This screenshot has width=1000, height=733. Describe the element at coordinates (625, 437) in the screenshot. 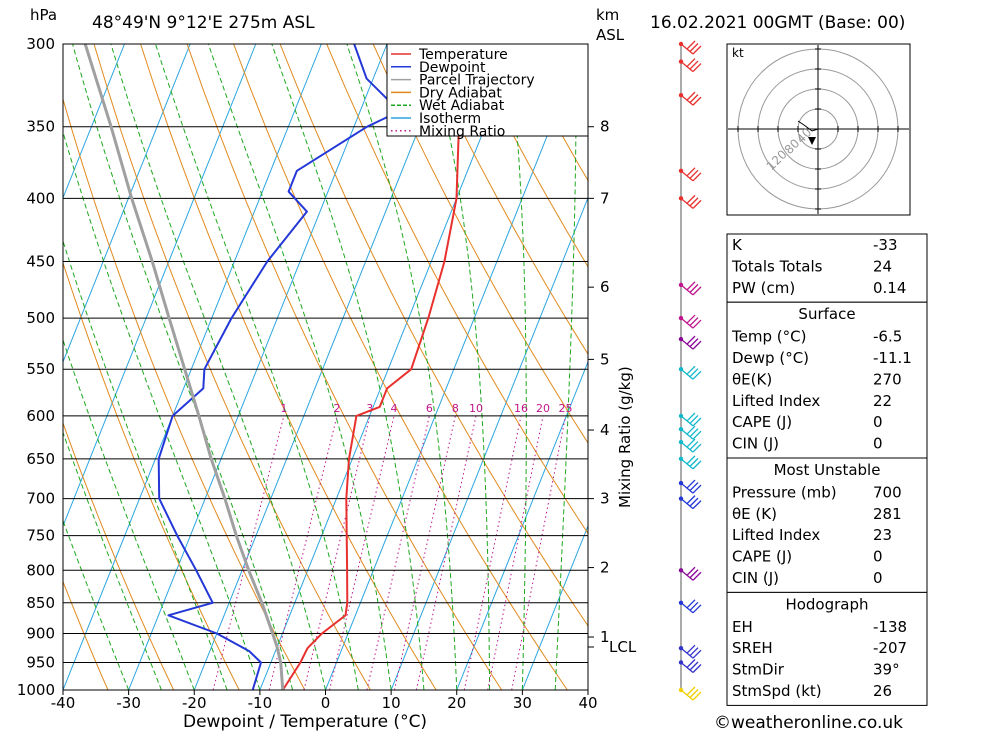

I see `mixing-ratio-axis-title: Mixing Ratio (g/kg)` at that location.